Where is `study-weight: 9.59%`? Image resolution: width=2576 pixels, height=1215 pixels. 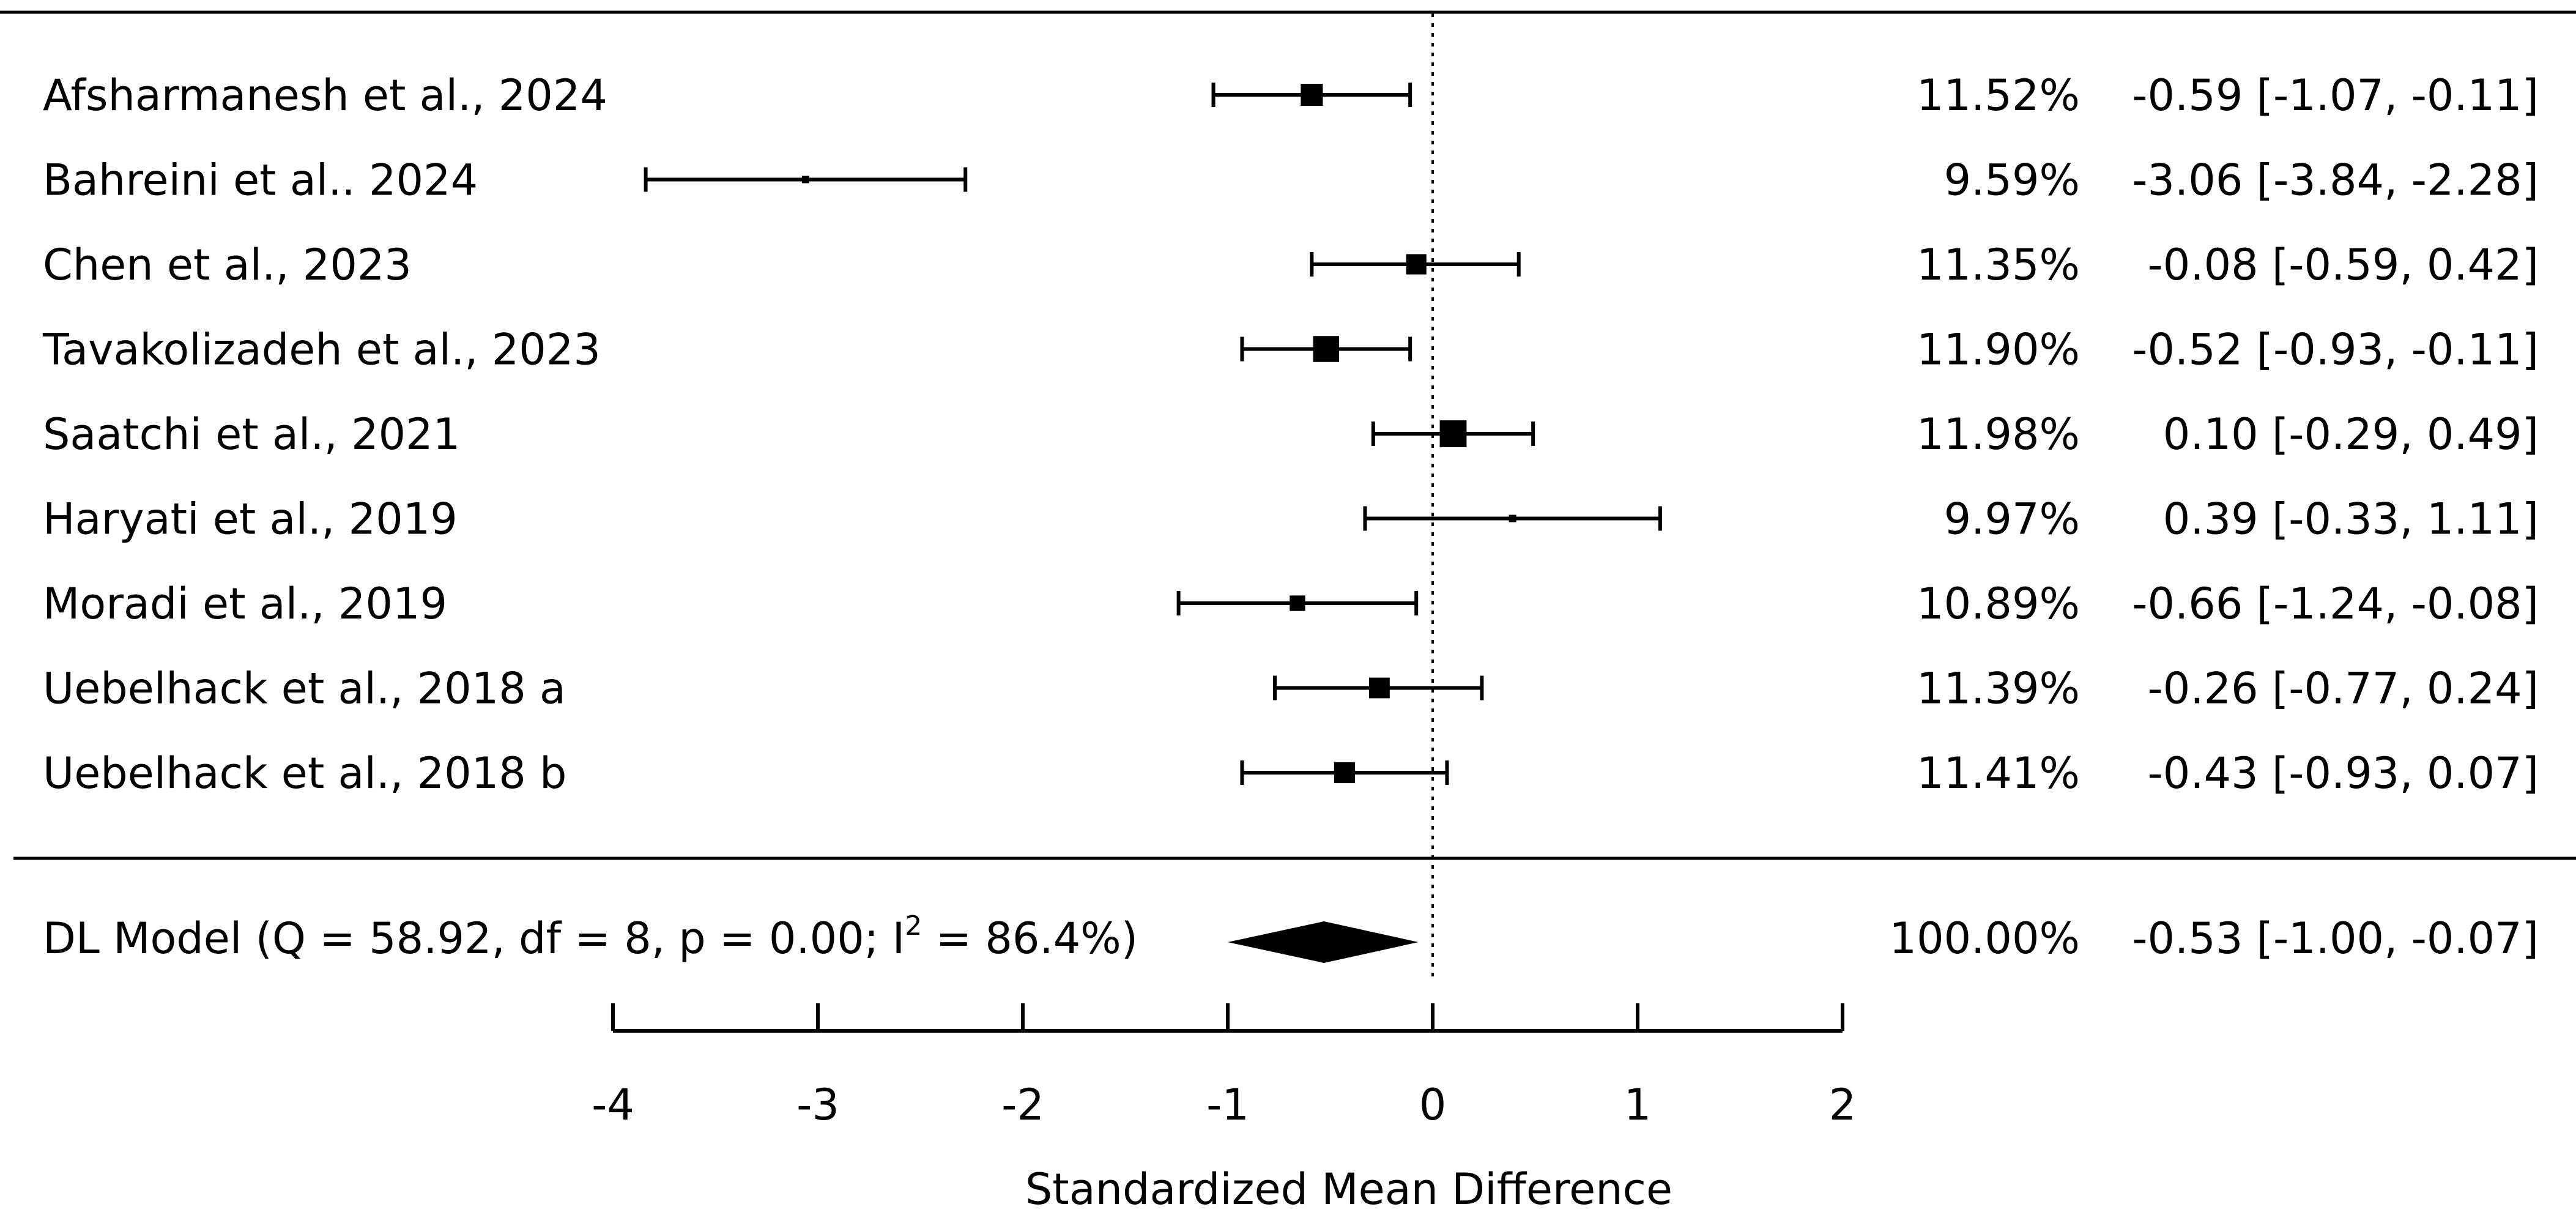
study-weight: 9.59% is located at coordinates (2012, 180).